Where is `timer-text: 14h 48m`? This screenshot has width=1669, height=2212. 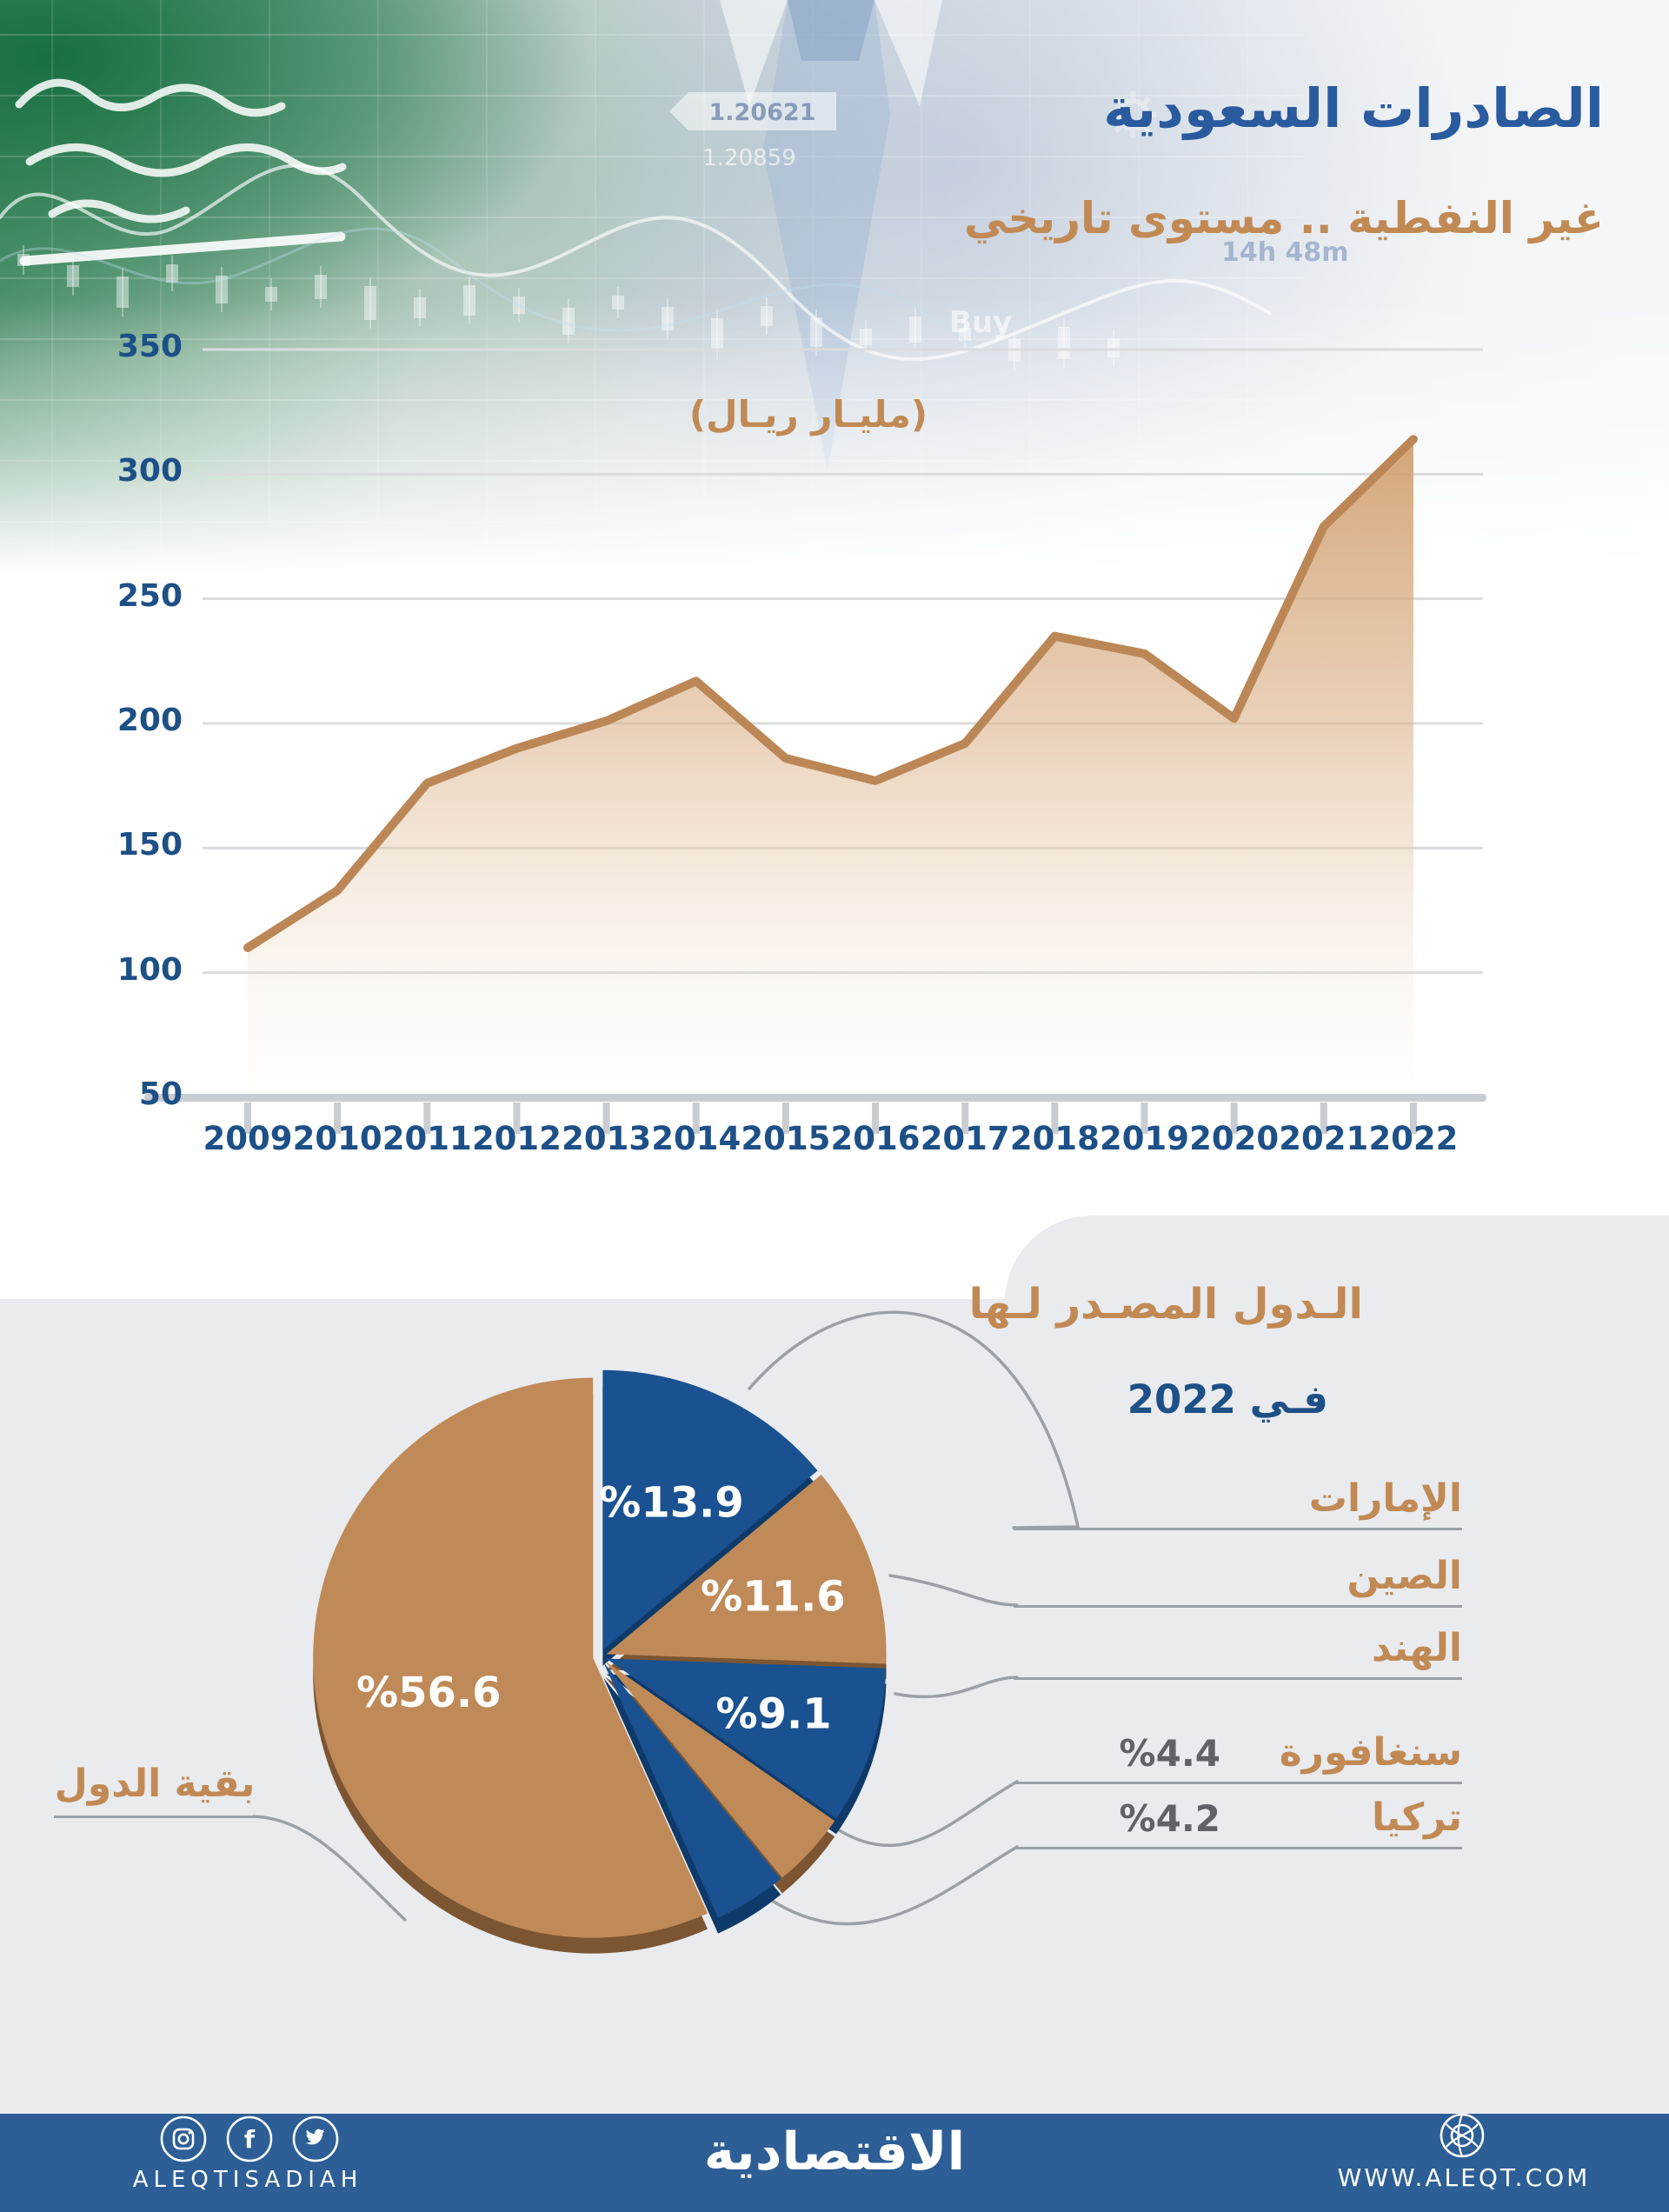 timer-text: 14h 48m is located at coordinates (1285, 252).